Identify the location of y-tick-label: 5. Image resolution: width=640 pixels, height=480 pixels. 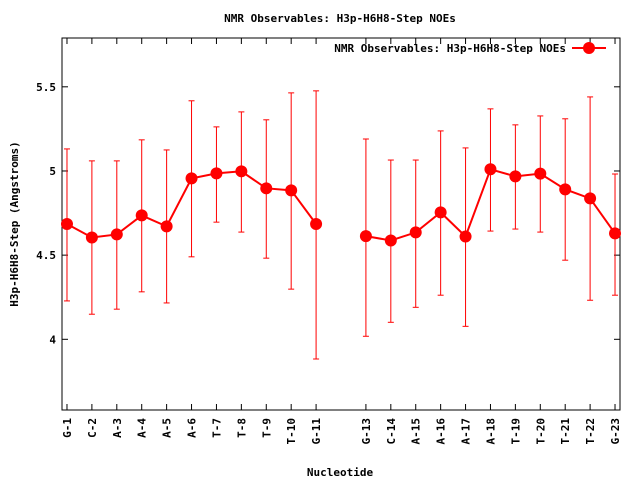
(52, 171).